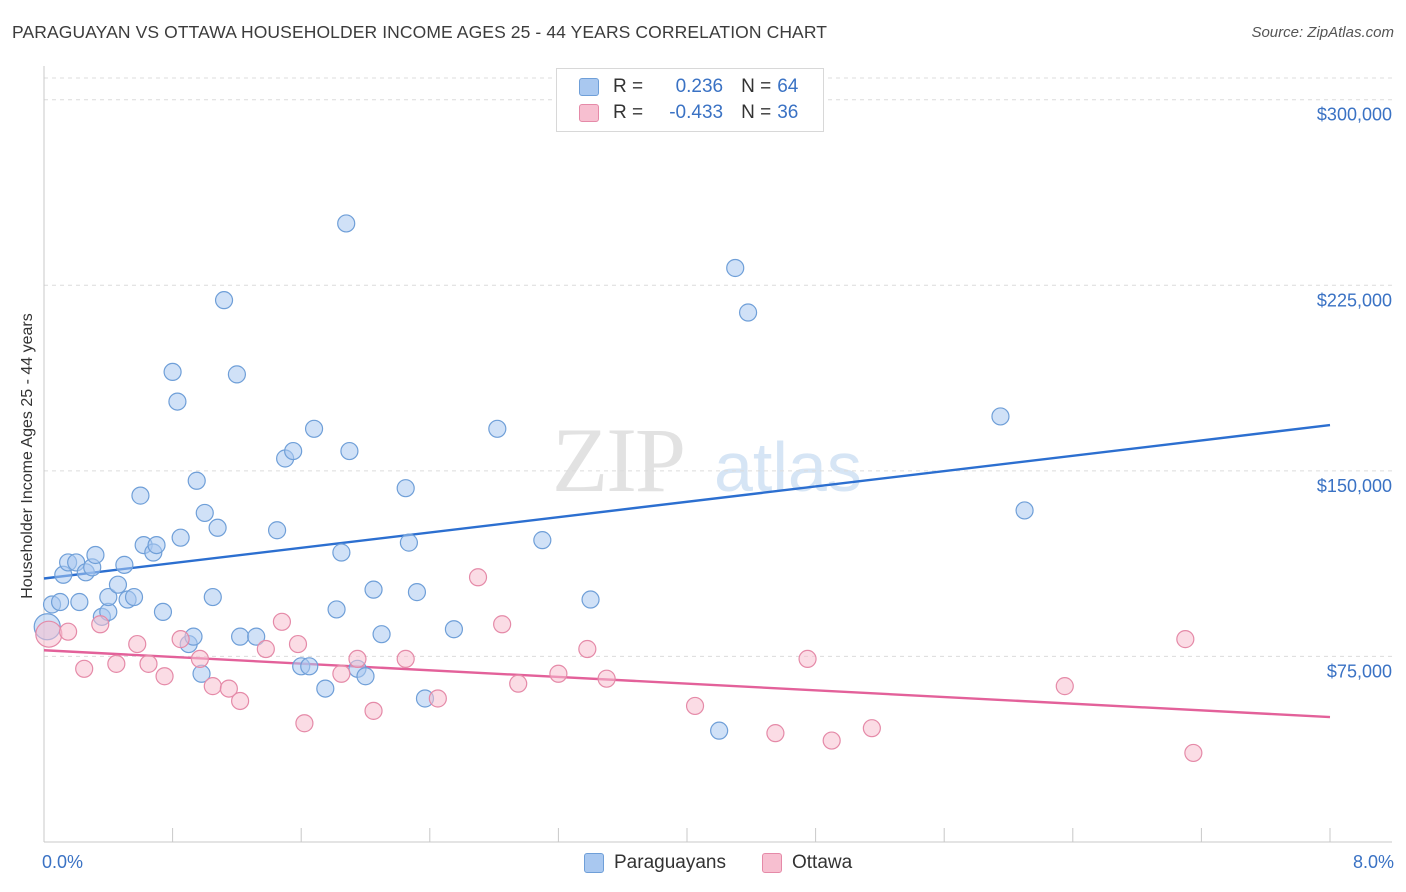 Image resolution: width=1406 pixels, height=892 pixels. Describe the element at coordinates (618, 460) in the screenshot. I see `watermark-zip: ZIP` at that location.